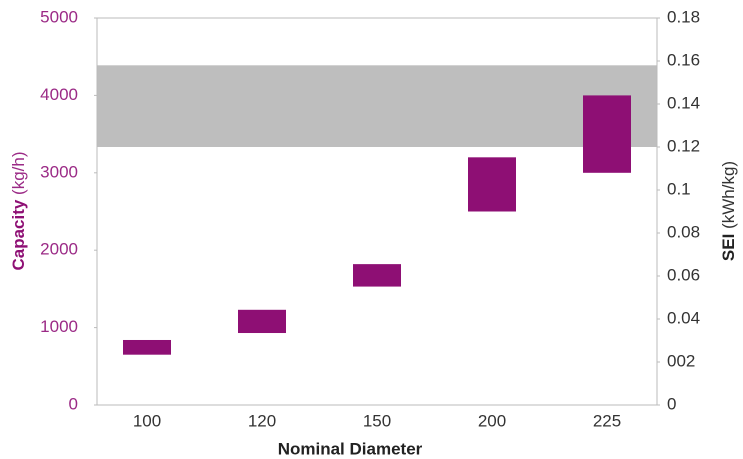 The height and width of the screenshot is (459, 743). What do you see at coordinates (350, 448) in the screenshot?
I see `x-axis-label: Nominal Diameter` at bounding box center [350, 448].